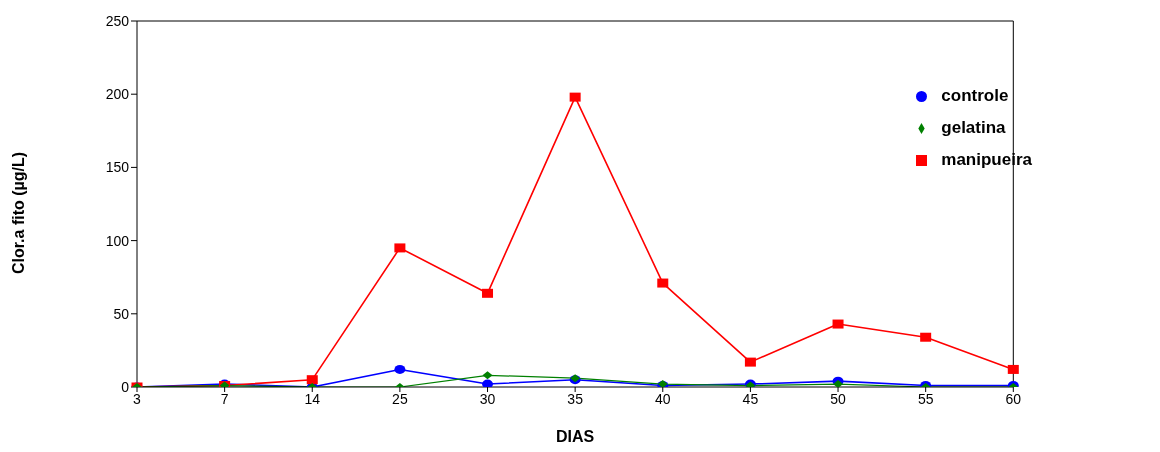 The height and width of the screenshot is (452, 1160). I want to click on x-tick-label: 45, so click(750, 398).